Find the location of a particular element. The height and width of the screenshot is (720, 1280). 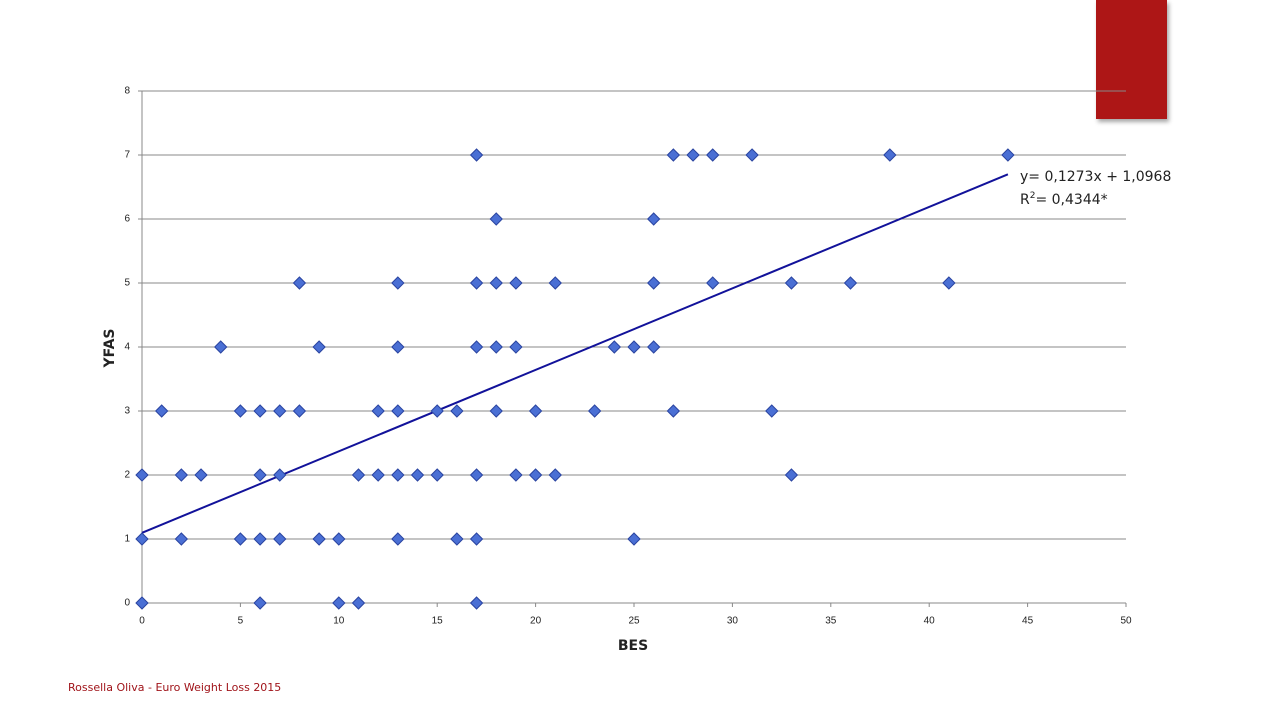

x-tick-label: 45 is located at coordinates (1028, 621).